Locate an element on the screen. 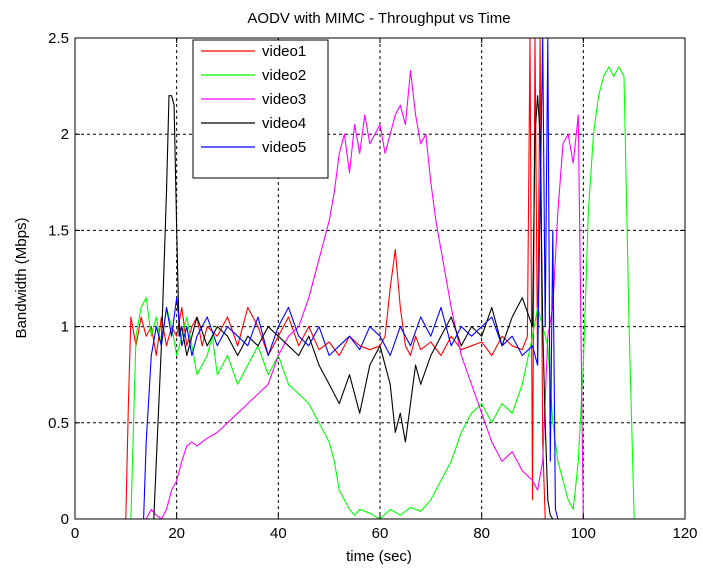  y-tick-label: 1 is located at coordinates (65, 327).